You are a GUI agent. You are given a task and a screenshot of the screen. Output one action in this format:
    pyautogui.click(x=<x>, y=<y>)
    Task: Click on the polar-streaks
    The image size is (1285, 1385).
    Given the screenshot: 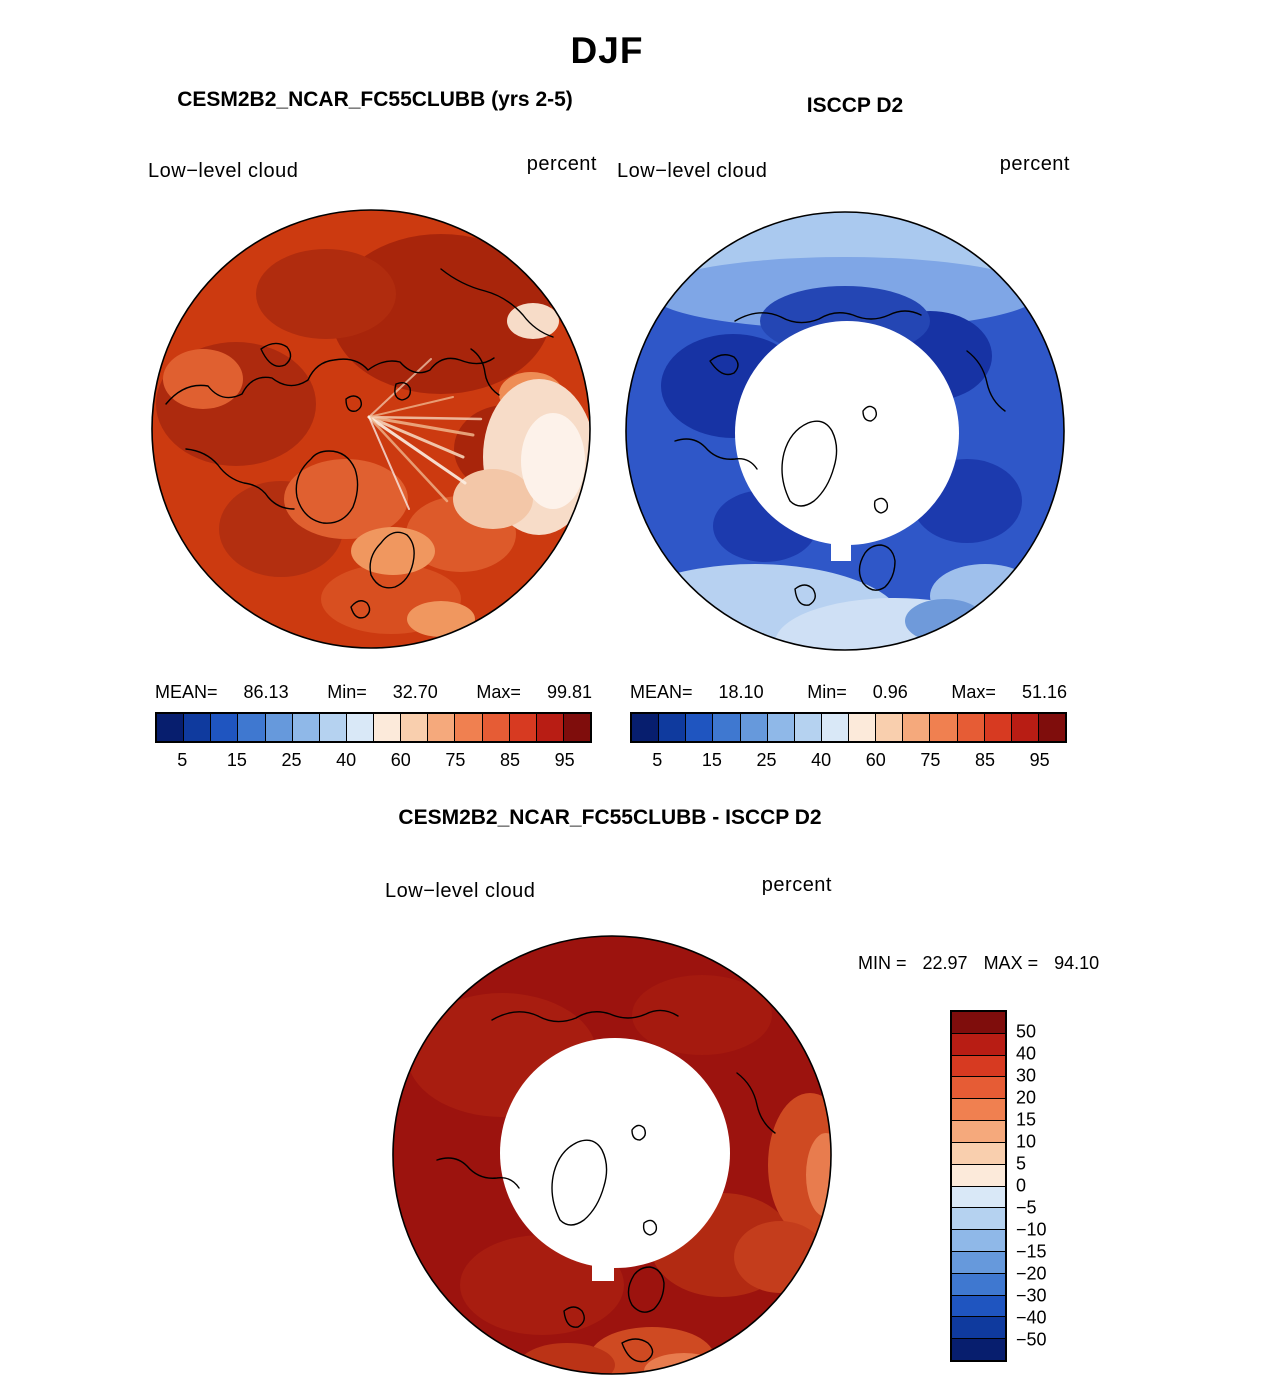 What is the action you would take?
    pyautogui.click(x=425, y=434)
    